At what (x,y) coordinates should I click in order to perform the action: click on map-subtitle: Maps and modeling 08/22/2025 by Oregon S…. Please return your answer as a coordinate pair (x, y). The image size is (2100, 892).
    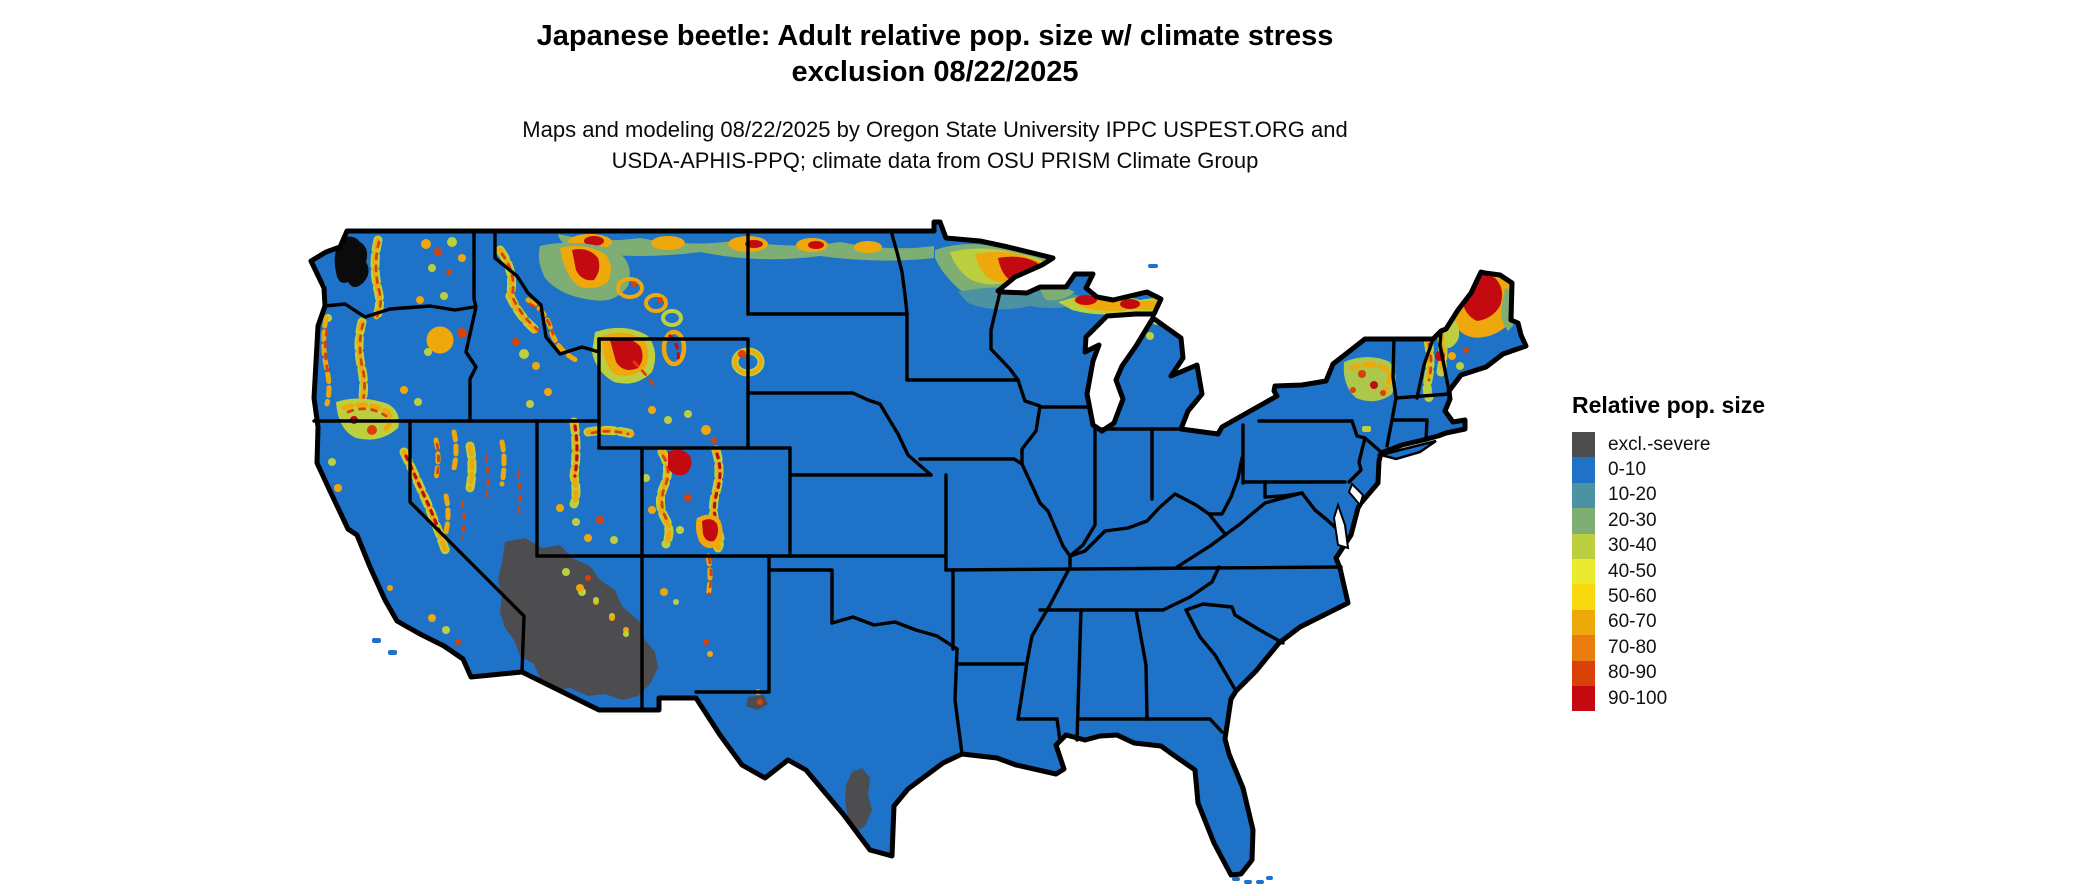
    Looking at the image, I should click on (935, 145).